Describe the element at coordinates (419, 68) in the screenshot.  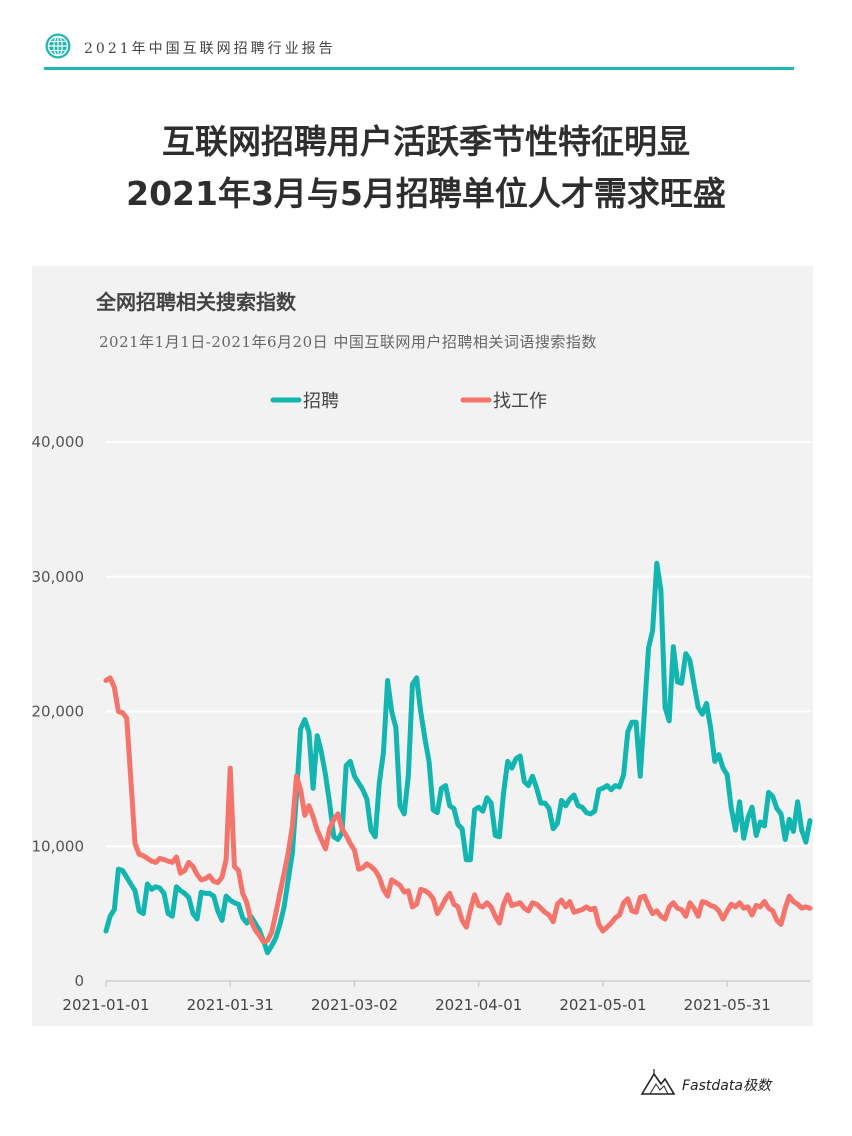
I see `header-divider` at that location.